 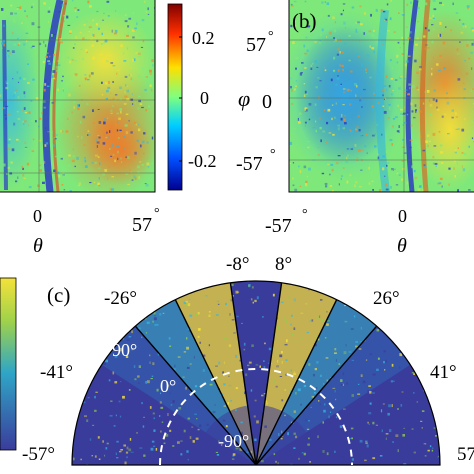 I want to click on degree-mark: °, so click(x=271, y=36).